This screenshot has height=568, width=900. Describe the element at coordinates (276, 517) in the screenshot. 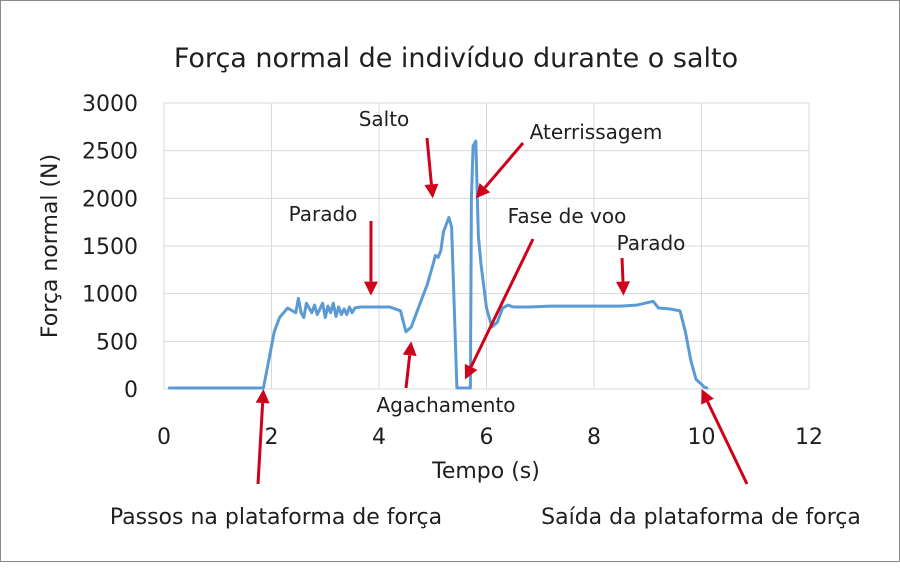

I see `annotation-passos: Passos na plataforma de força` at that location.